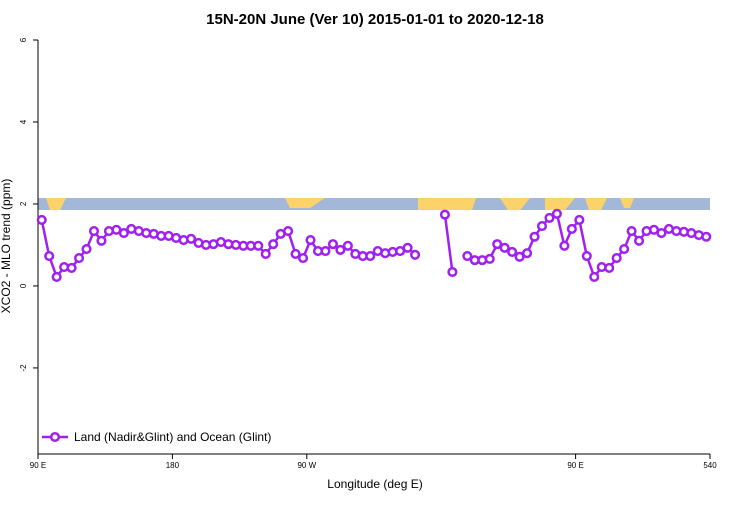 Image resolution: width=750 pixels, height=505 pixels. I want to click on map-strip, so click(374, 204).